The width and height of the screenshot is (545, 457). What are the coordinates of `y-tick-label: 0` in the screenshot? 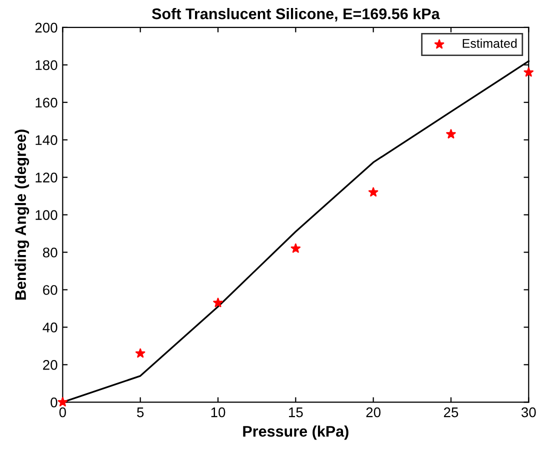 It's located at (54, 402).